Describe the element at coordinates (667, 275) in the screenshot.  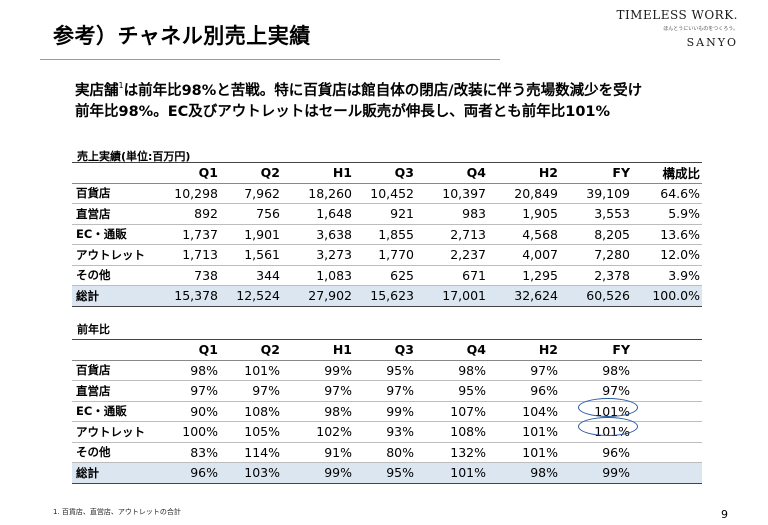
I see `table-cell: 3.9%` at that location.